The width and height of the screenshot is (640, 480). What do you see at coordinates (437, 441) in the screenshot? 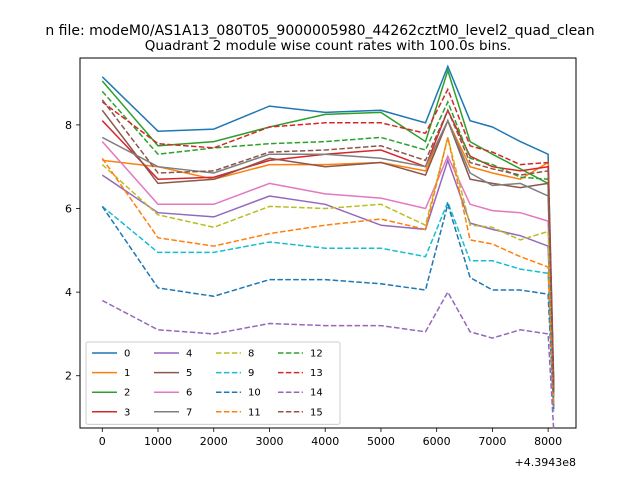
I see `x-tick-label: 6000` at bounding box center [437, 441].